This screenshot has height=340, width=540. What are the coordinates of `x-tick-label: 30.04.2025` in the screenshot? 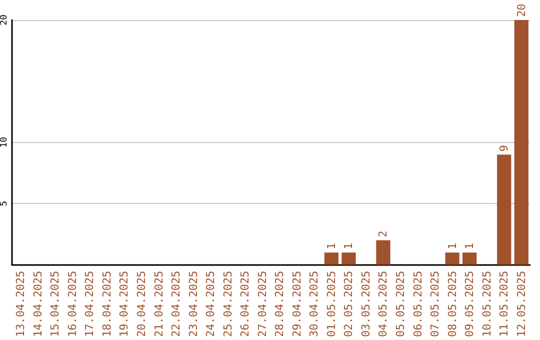 It's located at (314, 304).